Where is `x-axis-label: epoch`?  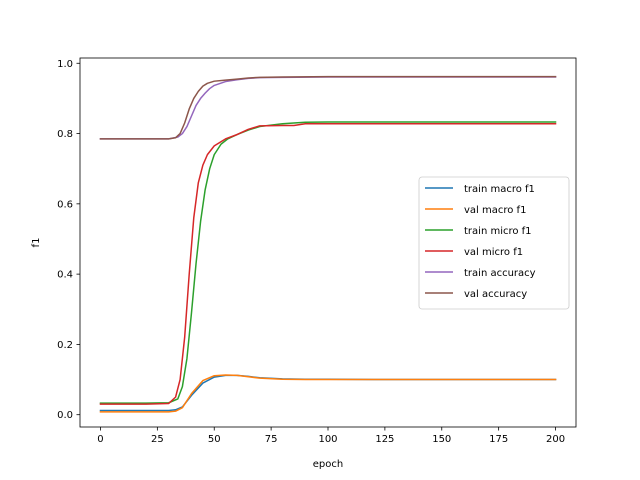
x-axis-label: epoch is located at coordinates (328, 464).